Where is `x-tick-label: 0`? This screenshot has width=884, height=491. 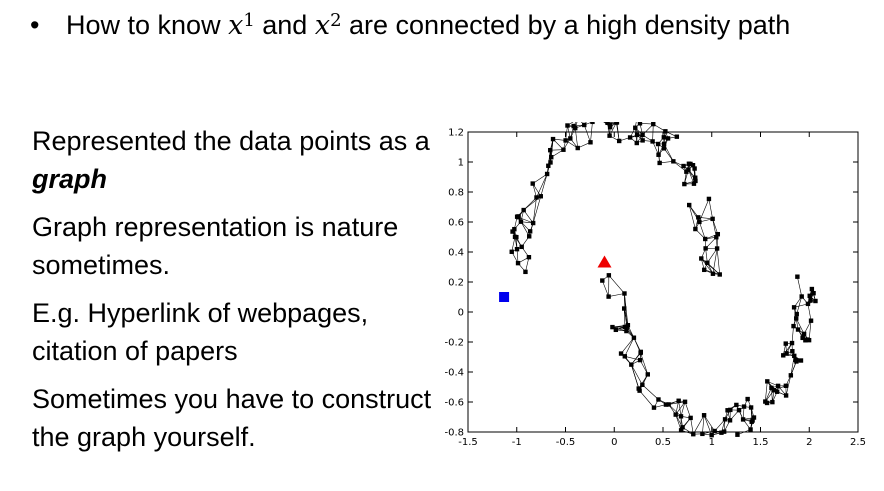
x-tick-label: 0 is located at coordinates (614, 442).